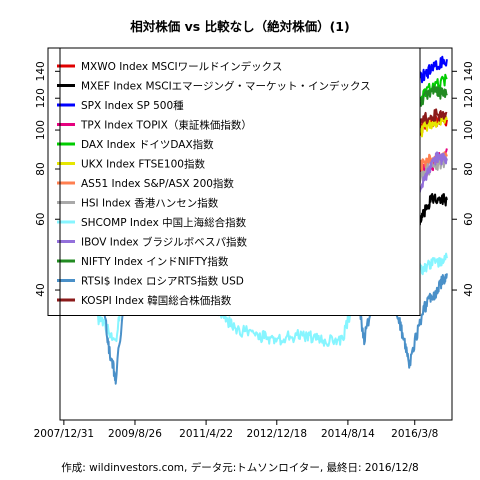 Image resolution: width=480 pixels, height=480 pixels. Describe the element at coordinates (348, 434) in the screenshot. I see `xtick-label-4: 2014/8/14` at that location.